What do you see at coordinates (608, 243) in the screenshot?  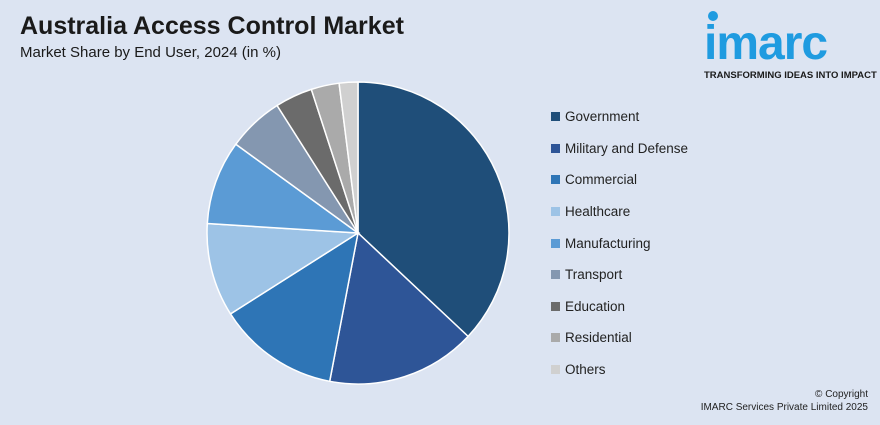 I see `legend-label: Manufacturing` at bounding box center [608, 243].